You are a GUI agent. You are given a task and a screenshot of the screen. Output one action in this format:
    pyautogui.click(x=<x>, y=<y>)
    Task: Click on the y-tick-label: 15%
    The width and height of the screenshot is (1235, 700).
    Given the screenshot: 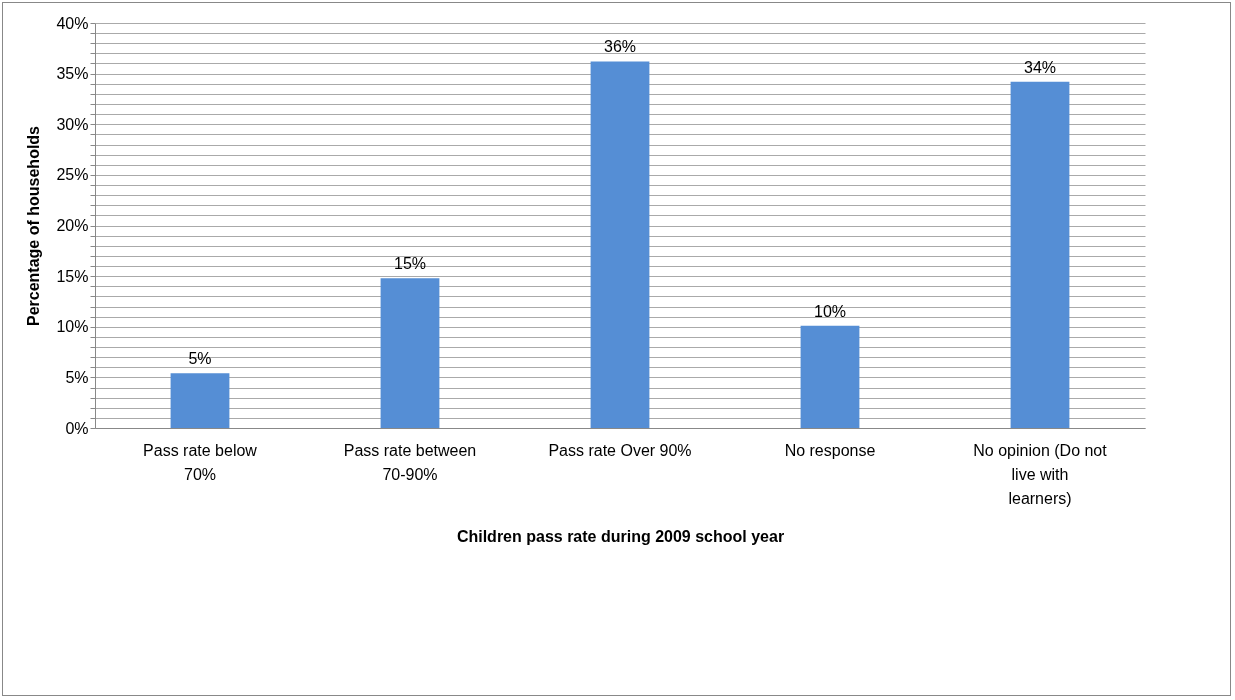 What is the action you would take?
    pyautogui.click(x=72, y=276)
    